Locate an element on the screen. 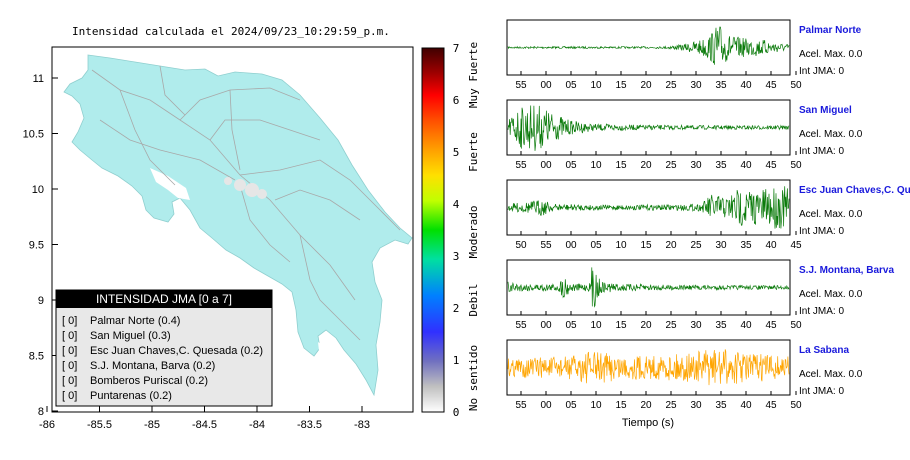  waveform-tick-label: 30 is located at coordinates (696, 85).